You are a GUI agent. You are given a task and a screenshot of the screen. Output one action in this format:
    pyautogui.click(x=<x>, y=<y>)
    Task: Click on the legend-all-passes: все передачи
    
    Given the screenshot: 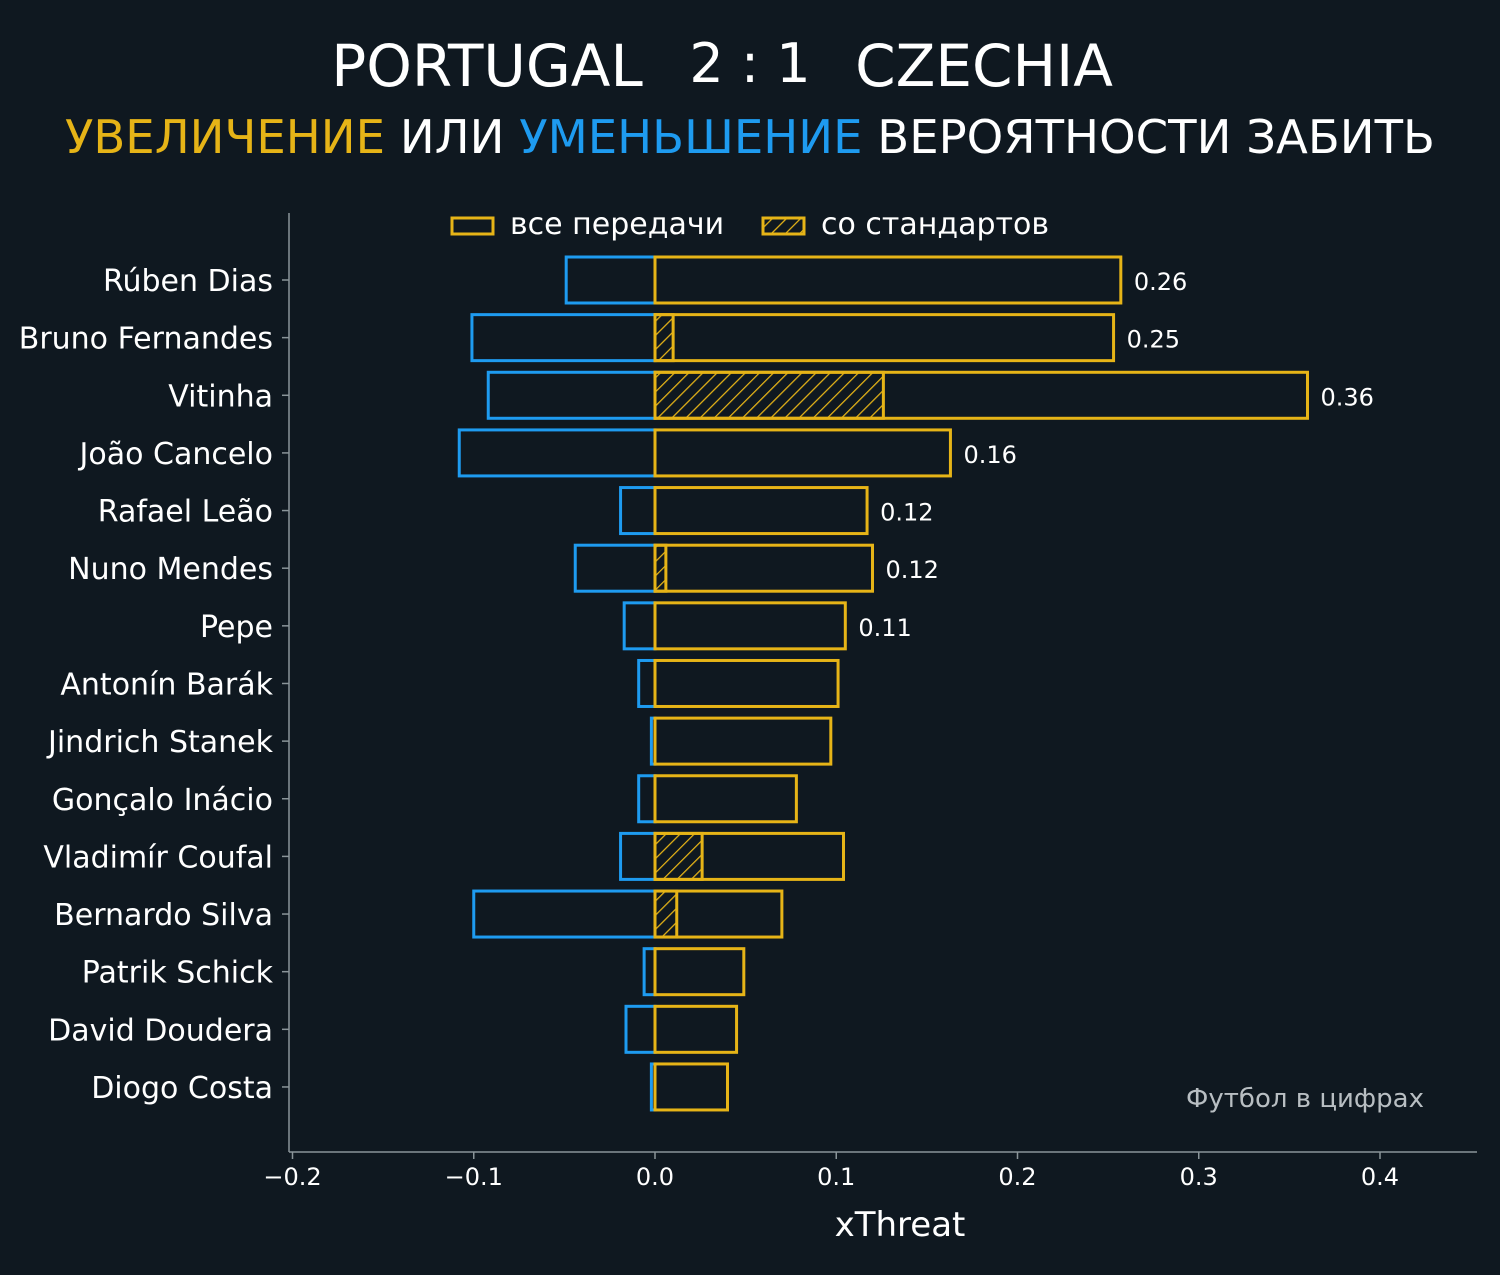 What is the action you would take?
    pyautogui.click(x=617, y=224)
    